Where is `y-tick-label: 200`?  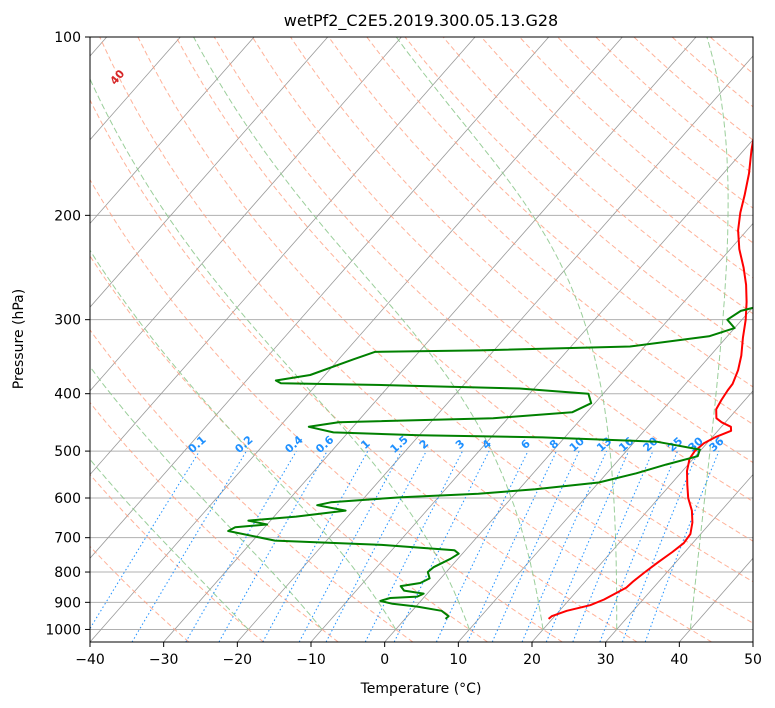
y-tick-label: 200 is located at coordinates (67, 216).